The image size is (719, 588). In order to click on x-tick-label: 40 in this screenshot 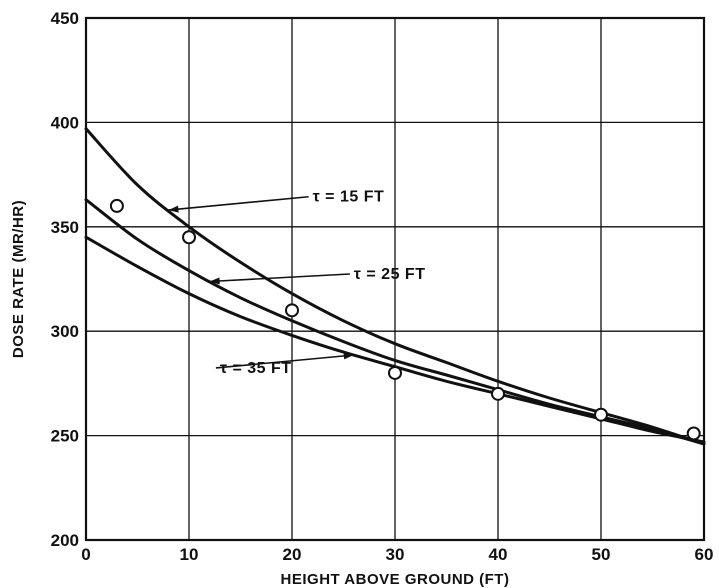, I will do `click(498, 554)`.